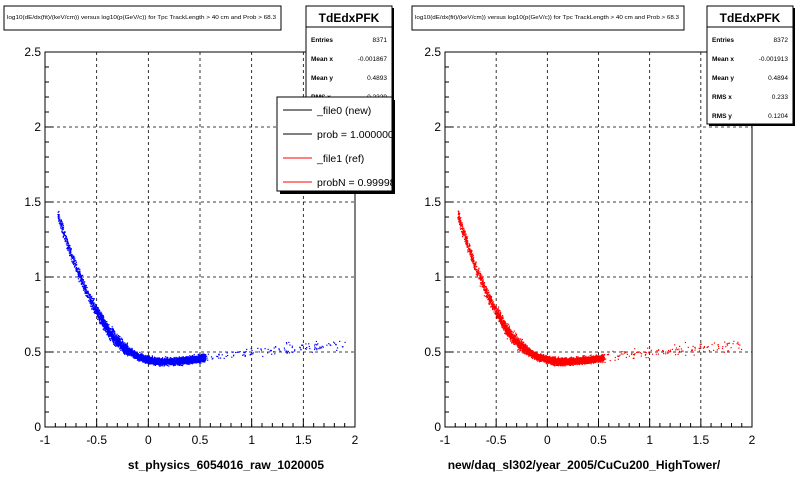 This screenshot has width=800, height=480. What do you see at coordinates (356, 183) in the screenshot?
I see `panel-1-legend-label: probN = 0.99998` at bounding box center [356, 183].